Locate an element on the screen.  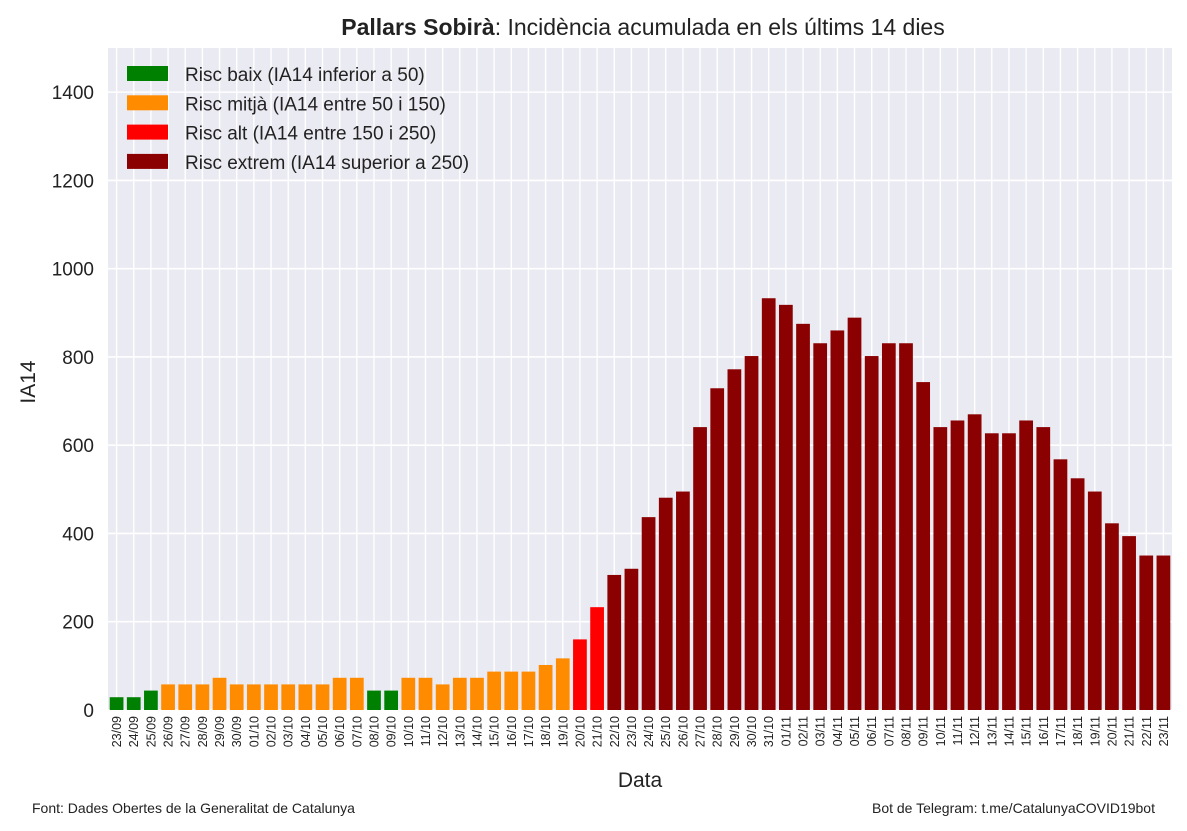
x-tick-label: 20/11 is located at coordinates (1112, 731).